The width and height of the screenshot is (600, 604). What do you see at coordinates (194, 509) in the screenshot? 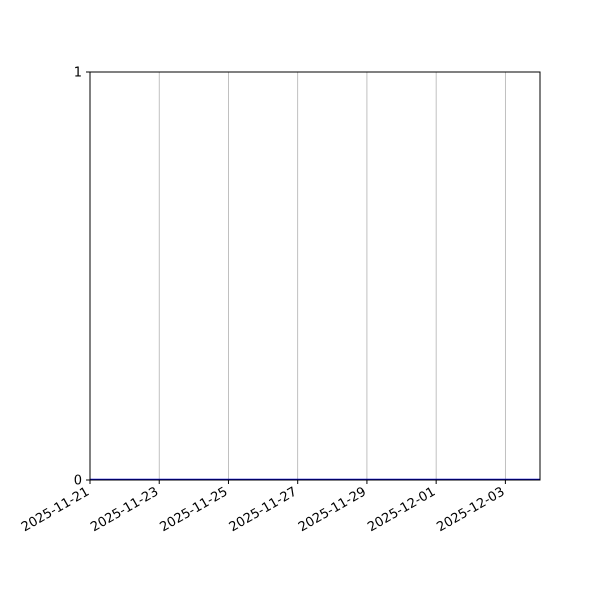
I see `x-tick-label: 2025-11-25` at bounding box center [194, 509].